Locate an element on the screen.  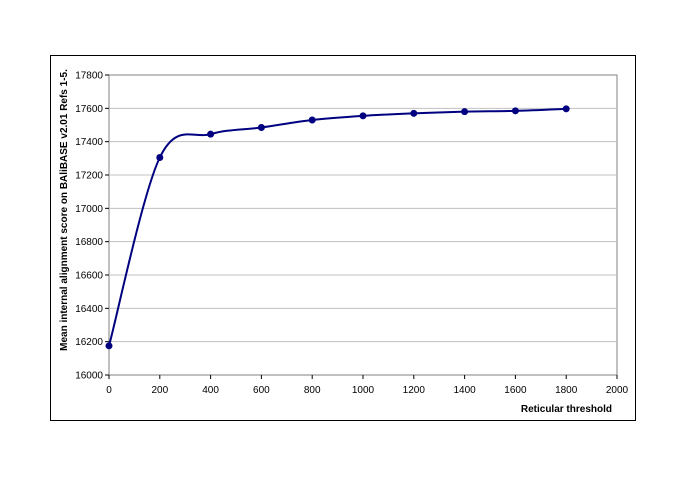
y-tick-label: 16600 is located at coordinates (89, 276).